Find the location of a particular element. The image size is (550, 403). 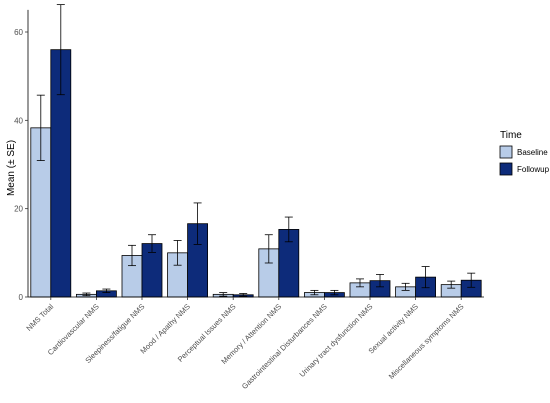

legend-label-followup: Followup is located at coordinates (533, 169).